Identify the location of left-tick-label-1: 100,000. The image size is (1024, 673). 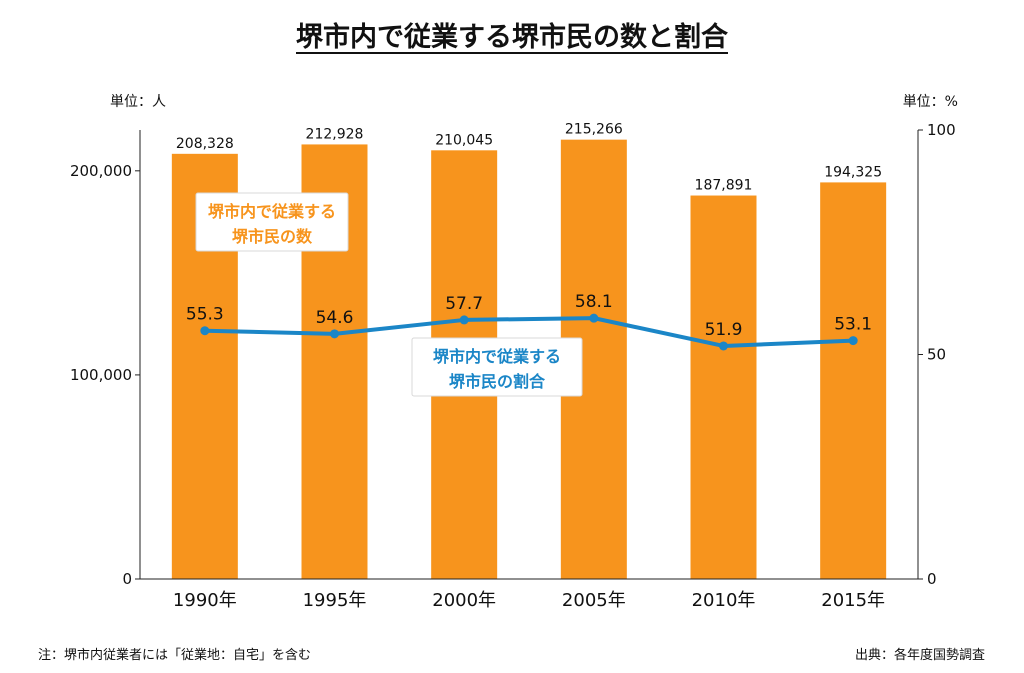
(101, 375).